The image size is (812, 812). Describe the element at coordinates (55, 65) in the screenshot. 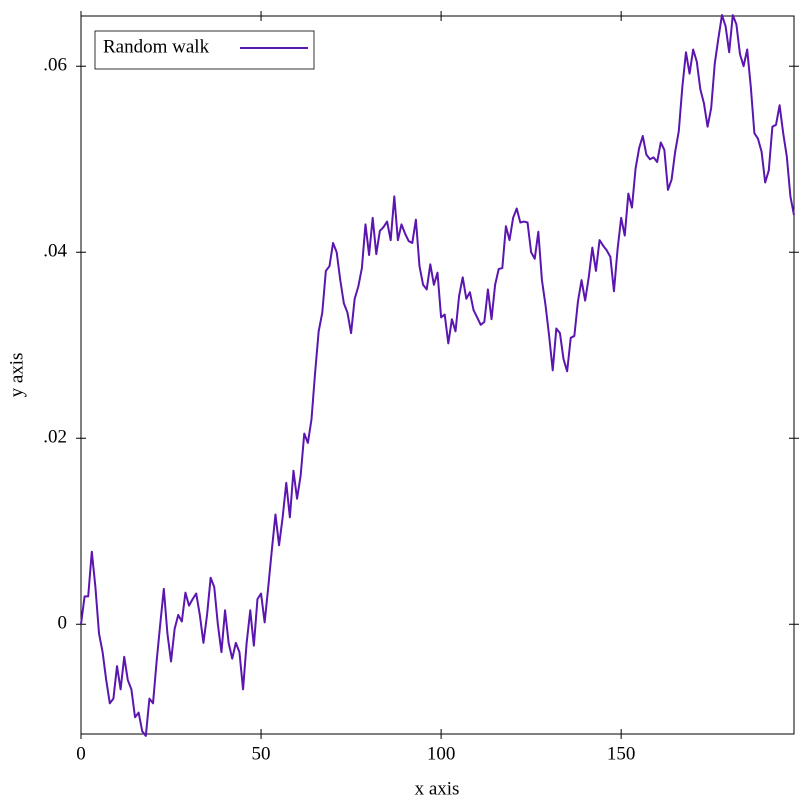

I see `y-tick-label: .06` at that location.